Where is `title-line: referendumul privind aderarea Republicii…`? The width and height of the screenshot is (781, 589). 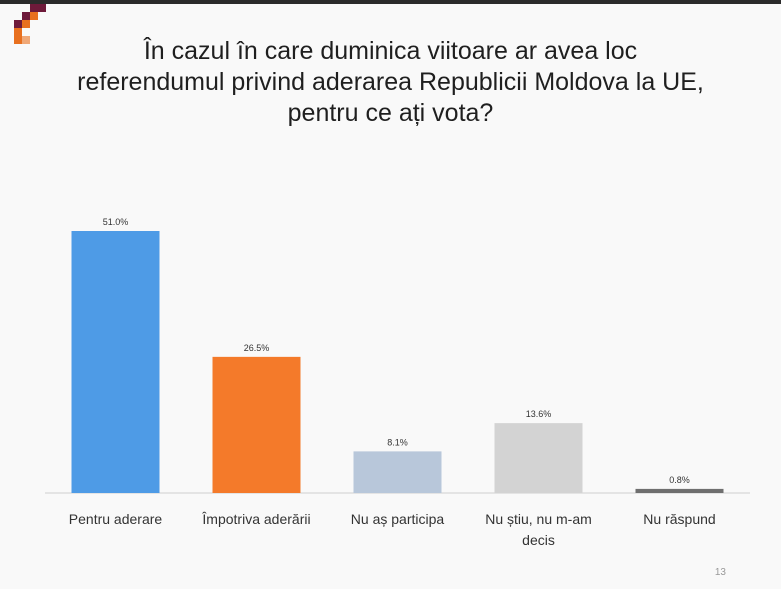
title-line: referendumul privind aderarea Republicii… is located at coordinates (390, 82).